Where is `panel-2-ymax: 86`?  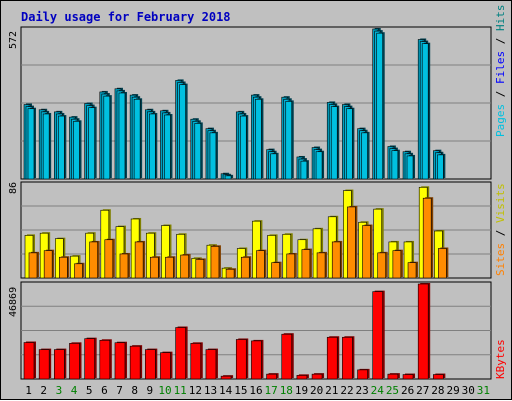 panel-2-ymax: 86 is located at coordinates (13, 188).